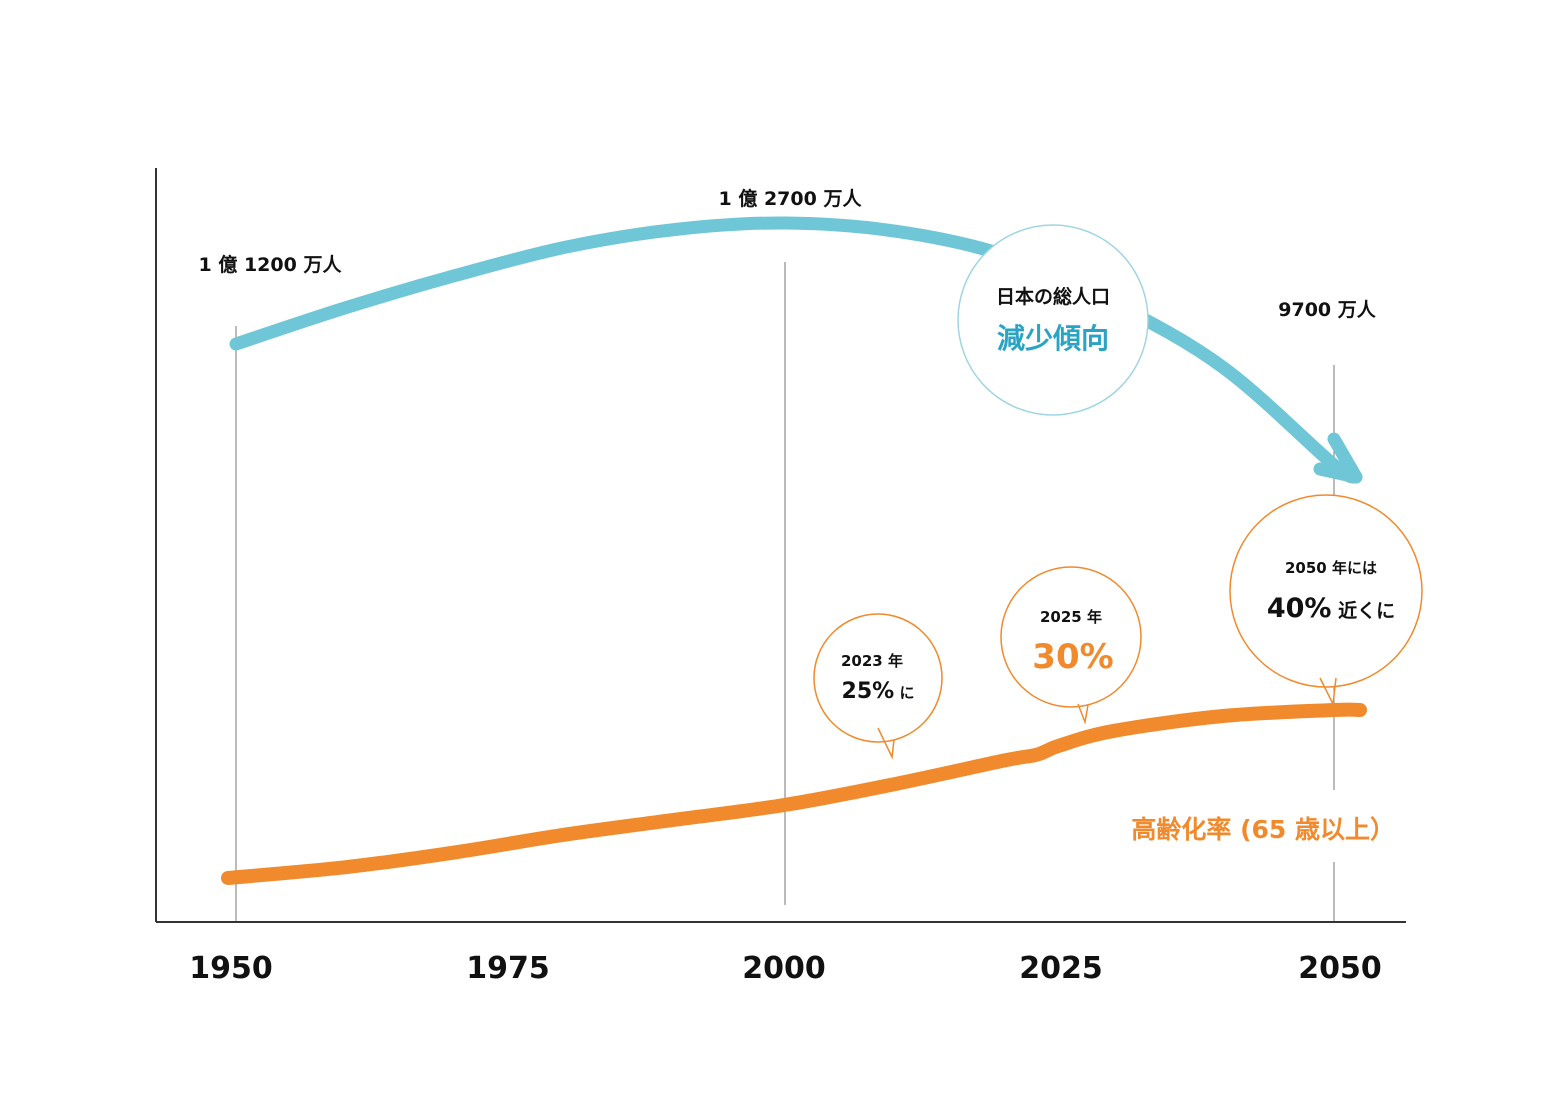  I want to click on population-labels: 1 億 1200 万人 1 億 2700 万人 9700 万人, so click(788, 254).